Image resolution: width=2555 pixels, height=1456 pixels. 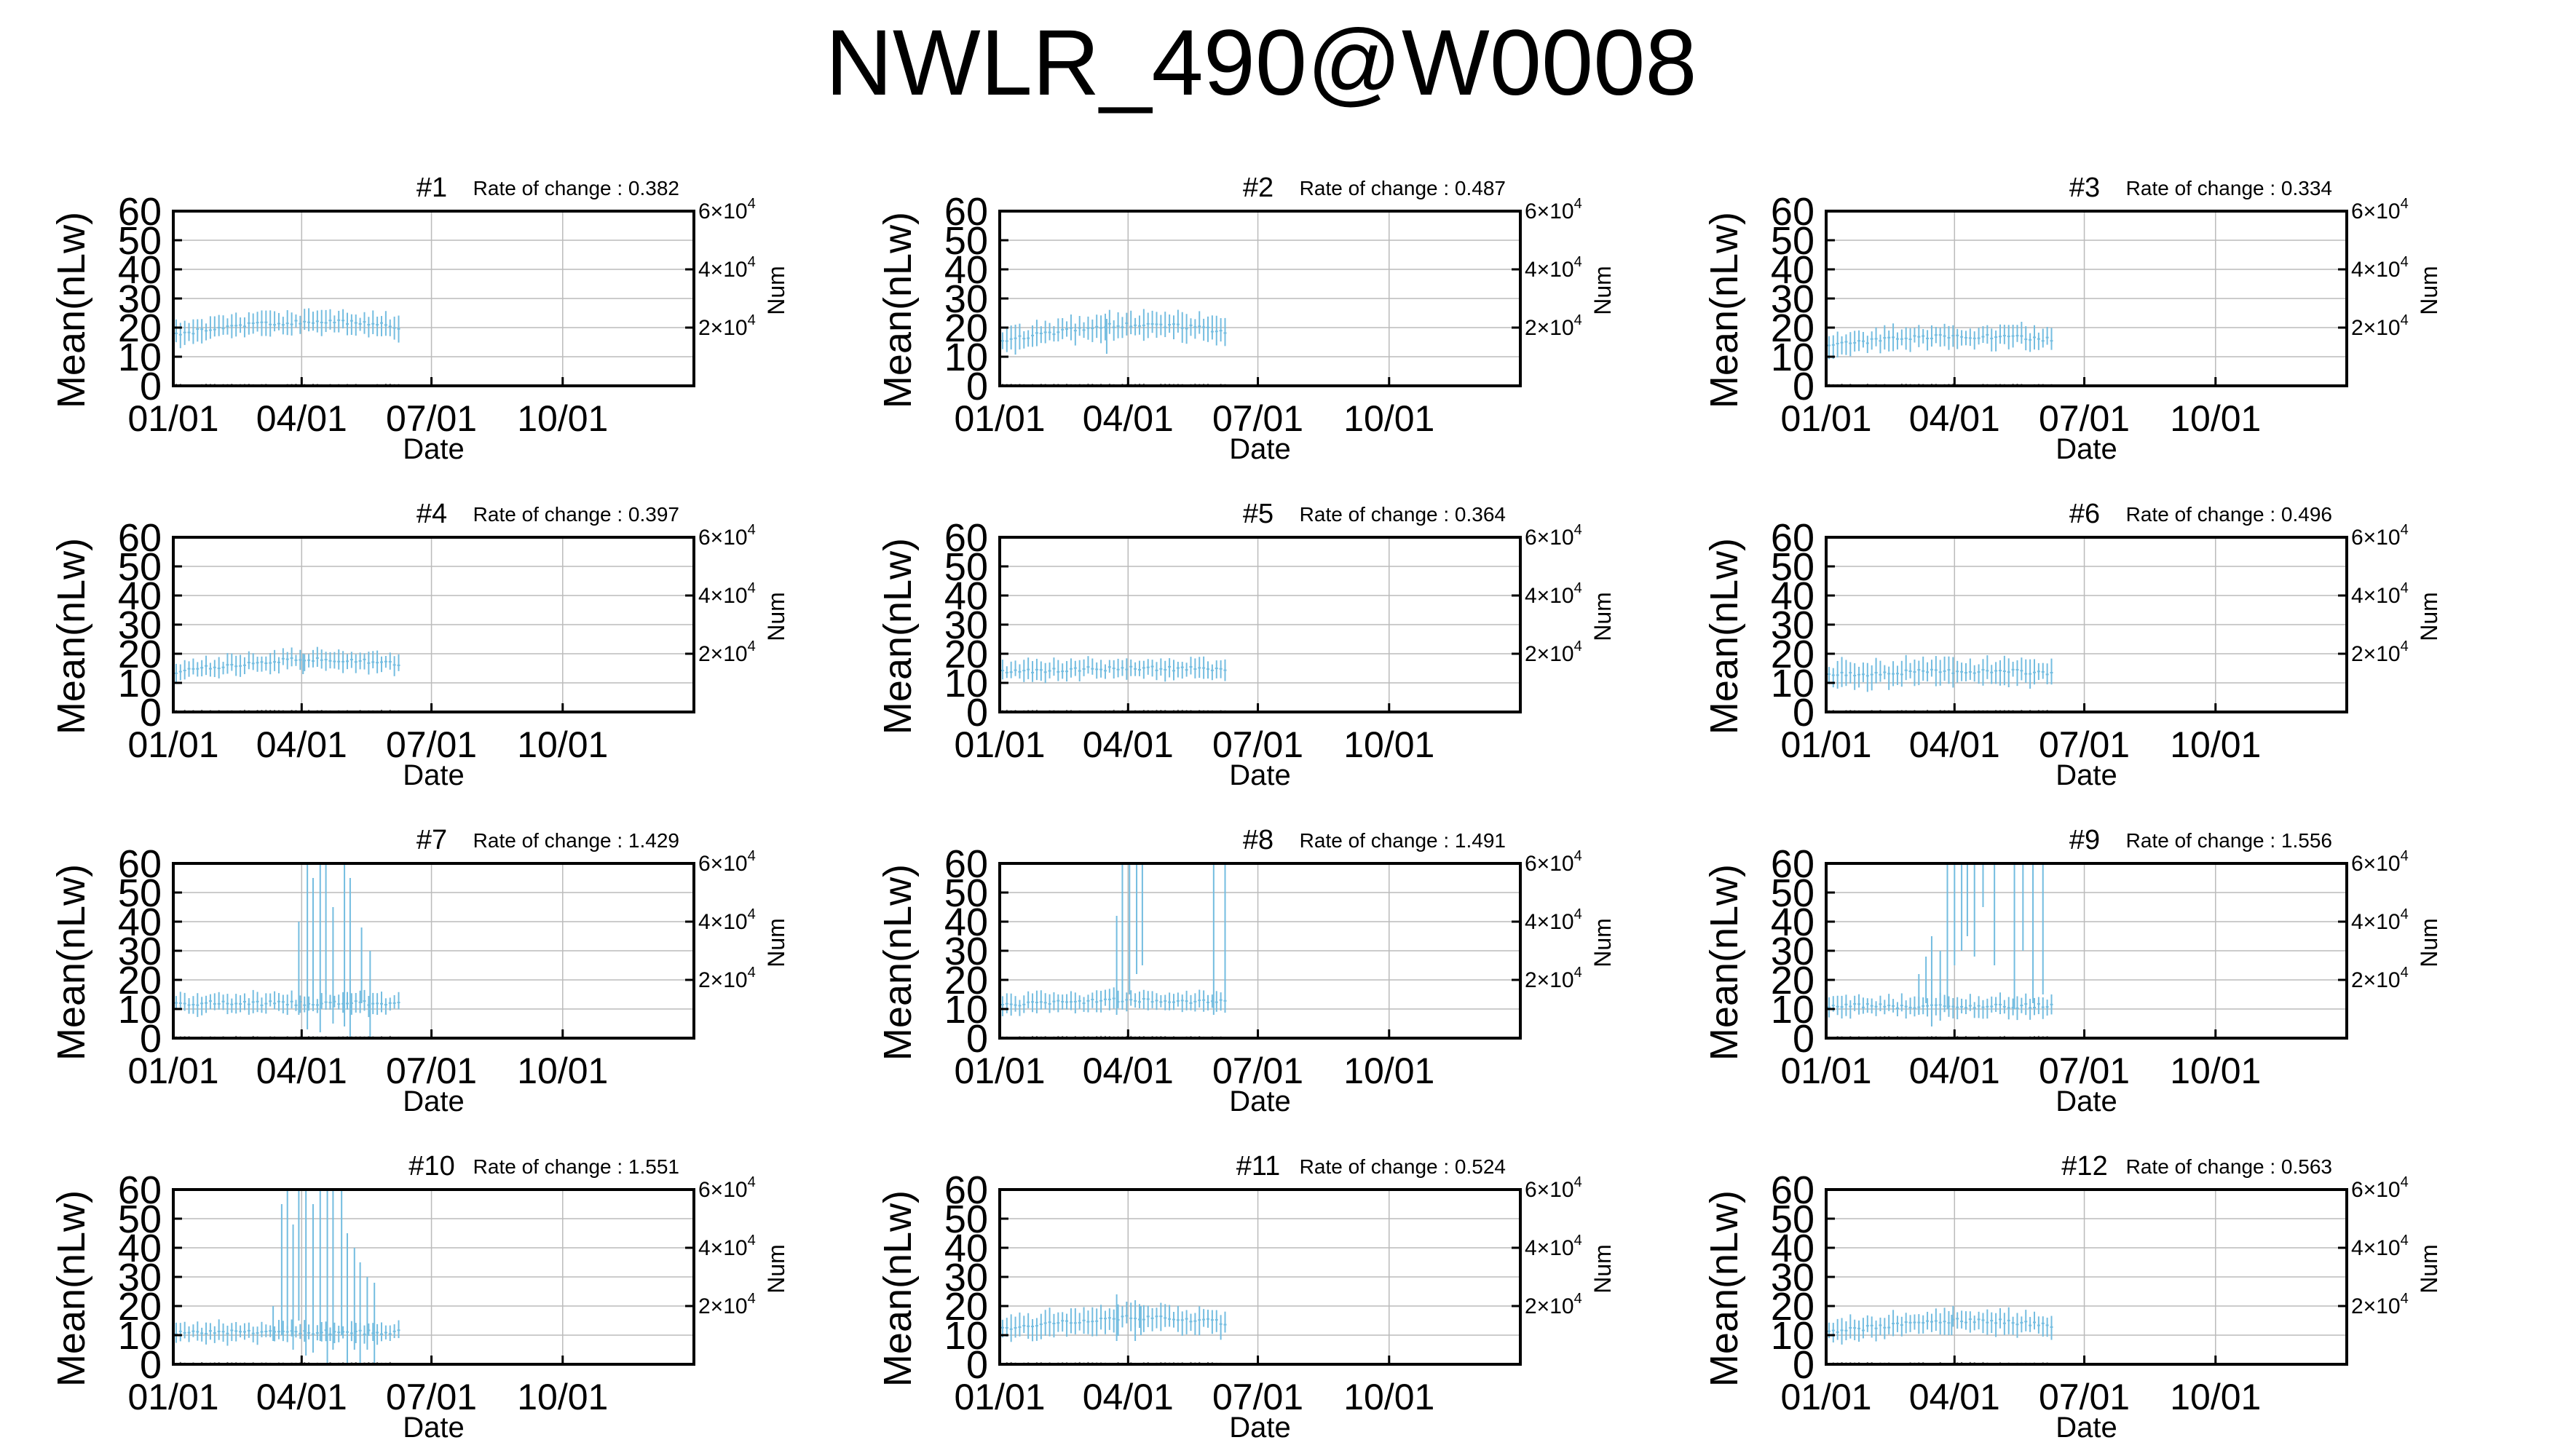 What do you see at coordinates (576, 188) in the screenshot?
I see `rate-of-change-label: Rate of change : 0.382` at bounding box center [576, 188].